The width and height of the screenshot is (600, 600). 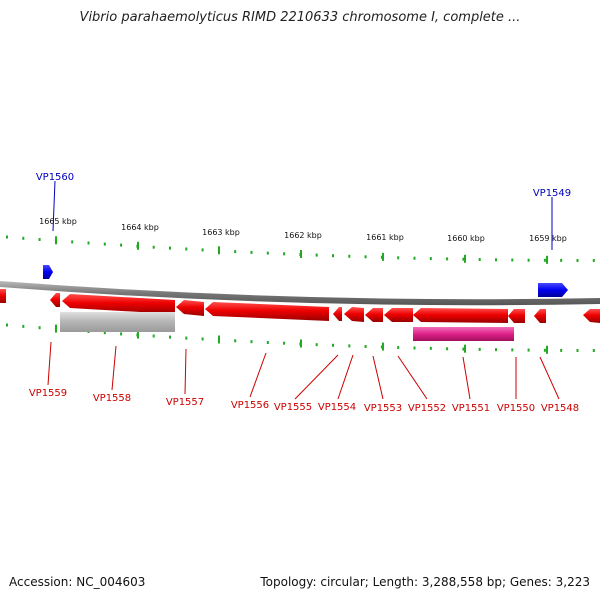 What do you see at coordinates (190, 308) in the screenshot?
I see `gene-vp1557` at bounding box center [190, 308].